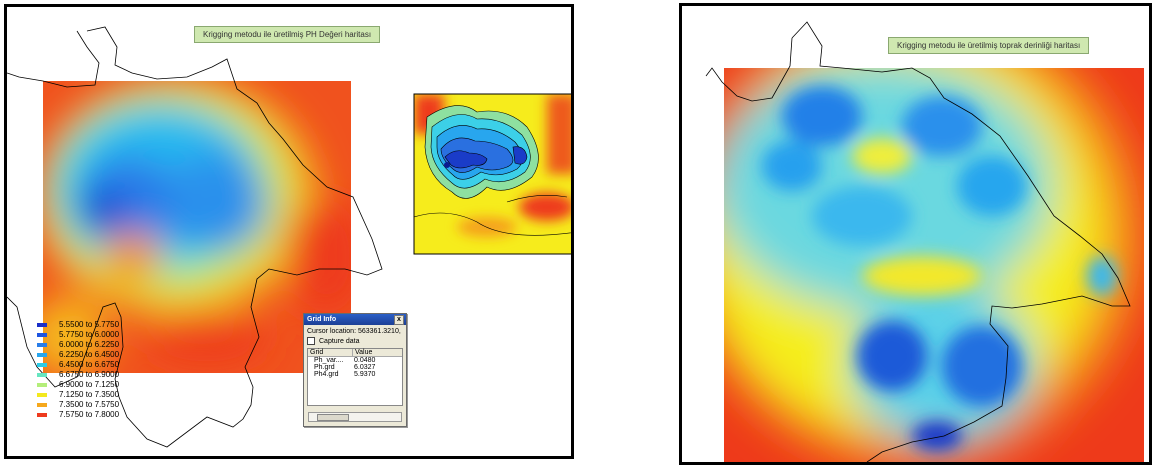 The image size is (1157, 468). I want to click on grid-name-cell: Ph.grd, so click(324, 367).